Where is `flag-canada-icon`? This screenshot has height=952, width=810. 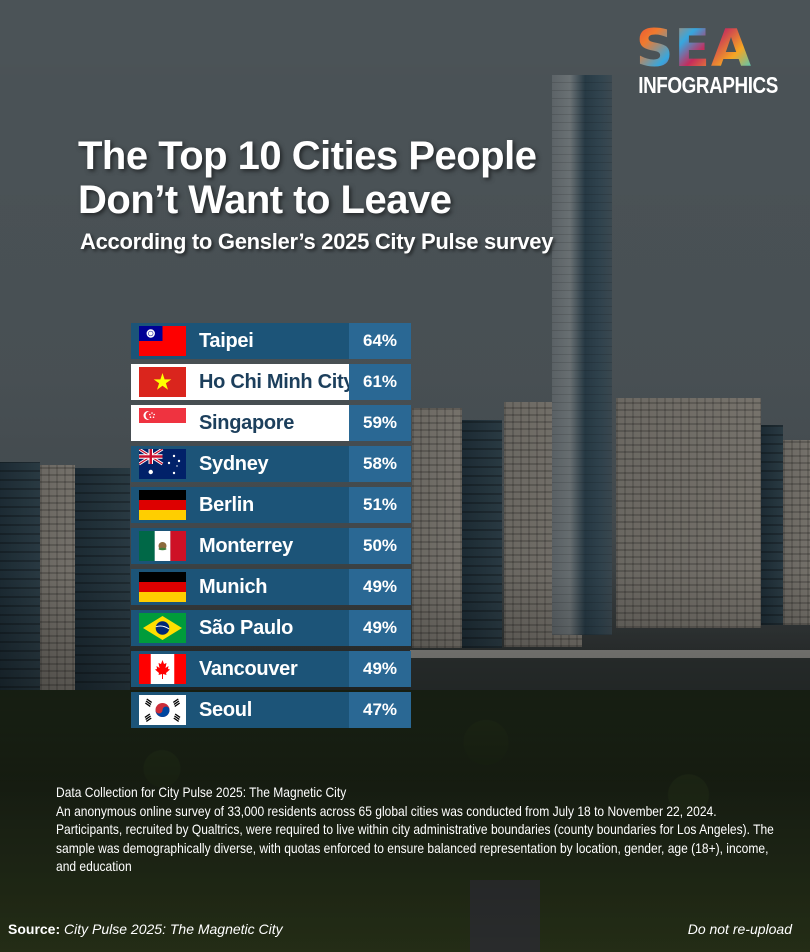
flag-canada-icon is located at coordinates (162, 669).